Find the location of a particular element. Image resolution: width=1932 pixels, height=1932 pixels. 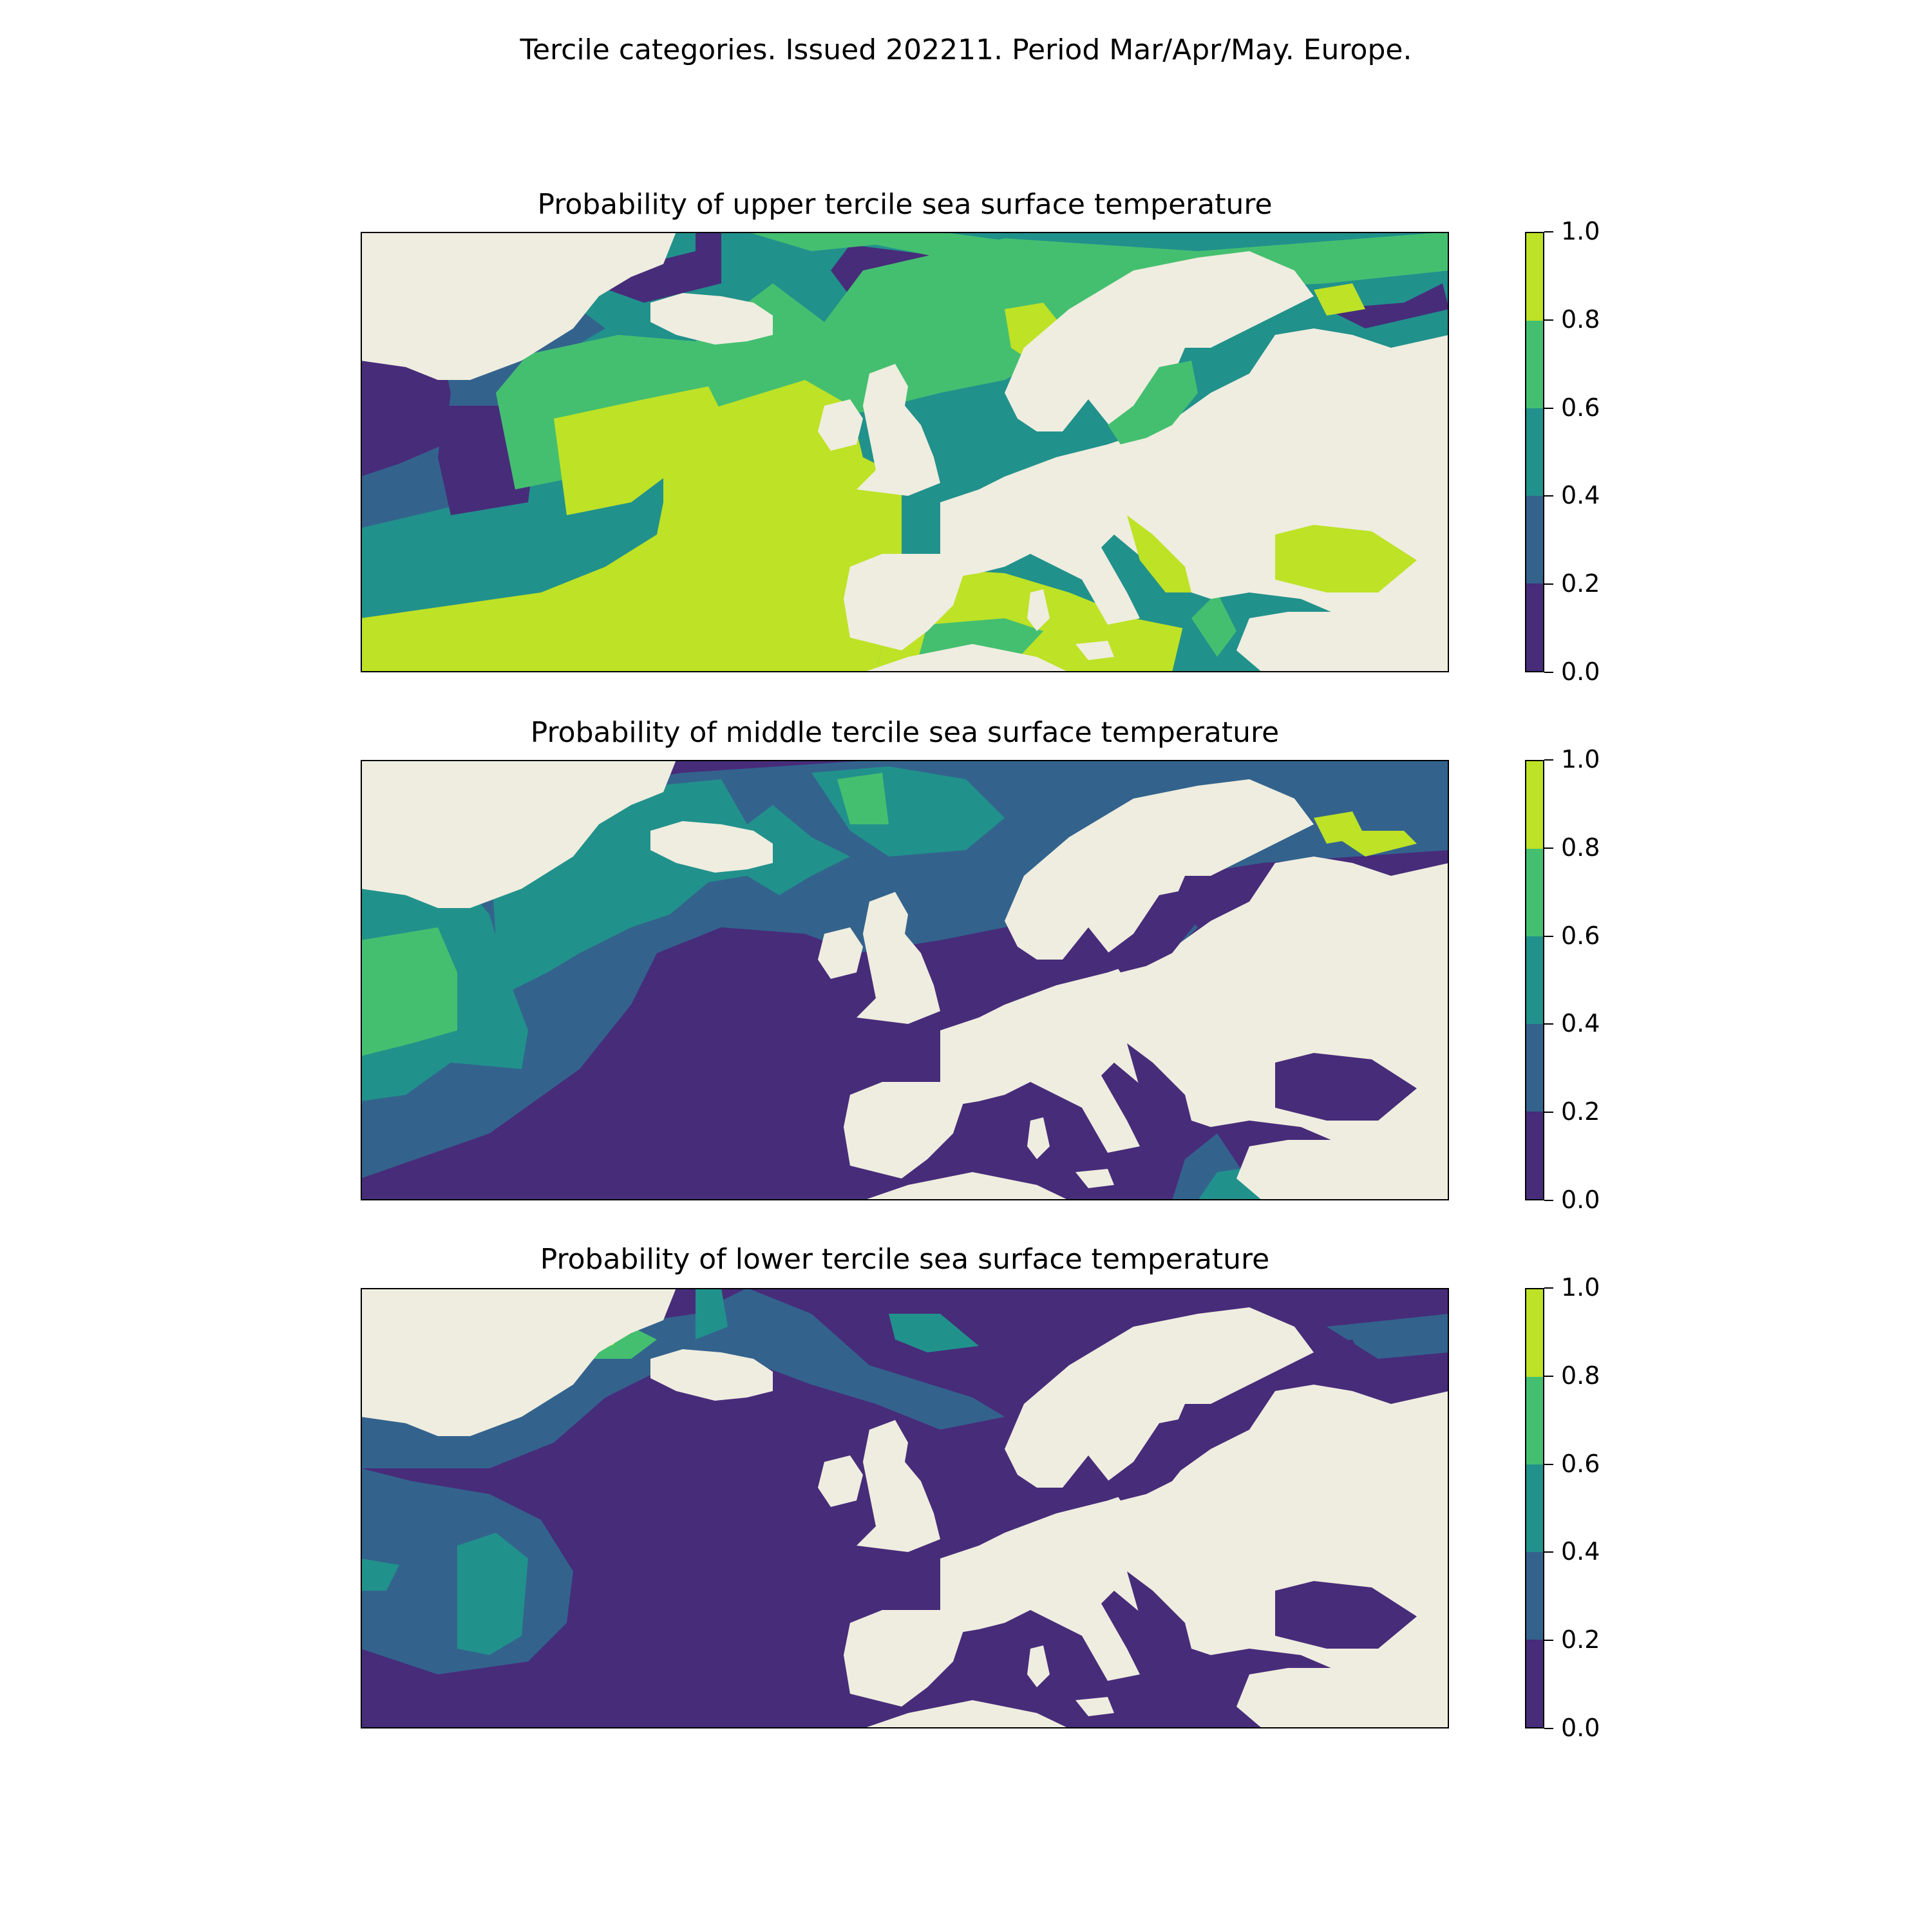

colorbar-middle-tick-label-1: 0.2 is located at coordinates (1580, 1111).